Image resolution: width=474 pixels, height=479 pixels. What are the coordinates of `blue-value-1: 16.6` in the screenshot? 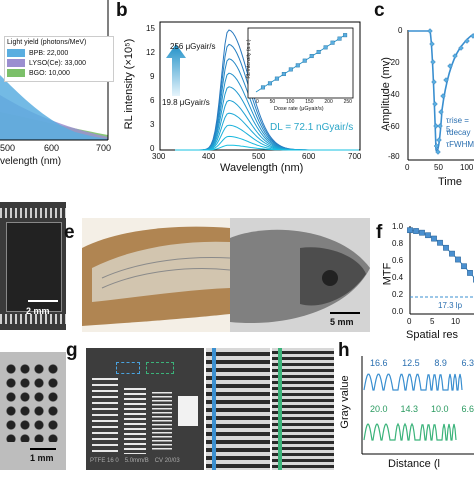 It's located at (379, 363).